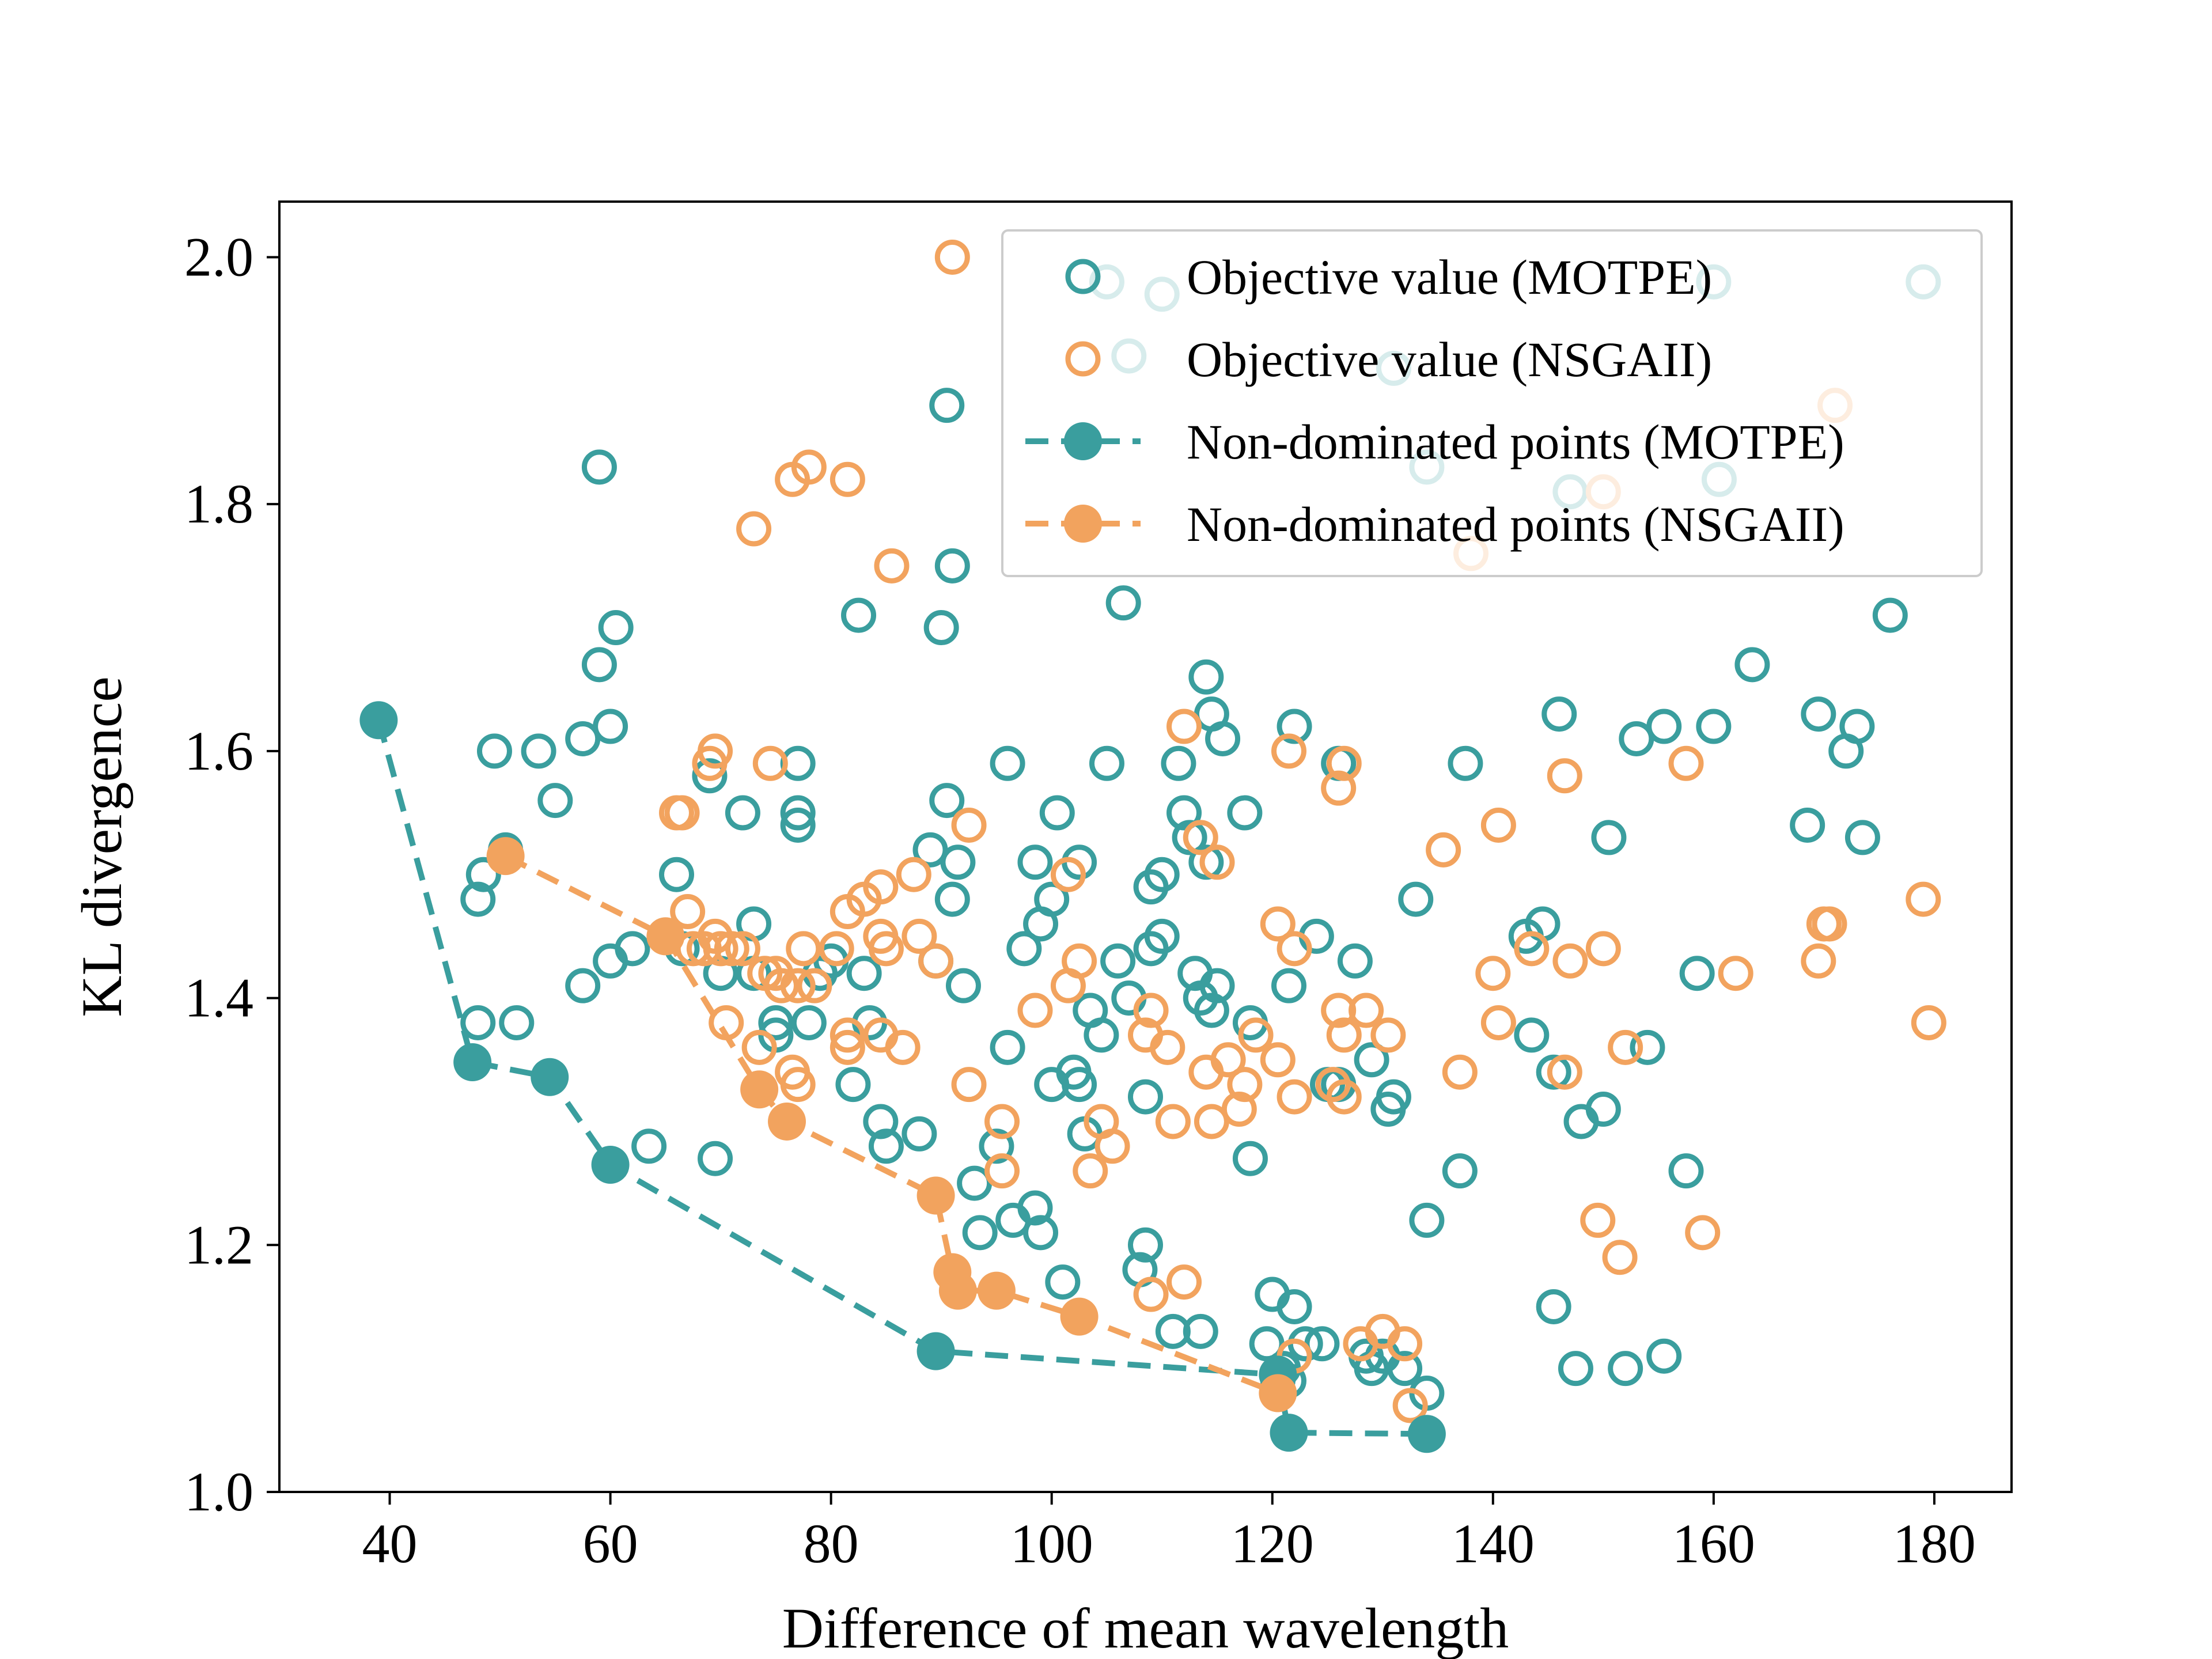 The image size is (2212, 1659). I want to click on legend-label: Non-dominated points (MOTPE), so click(1515, 441).